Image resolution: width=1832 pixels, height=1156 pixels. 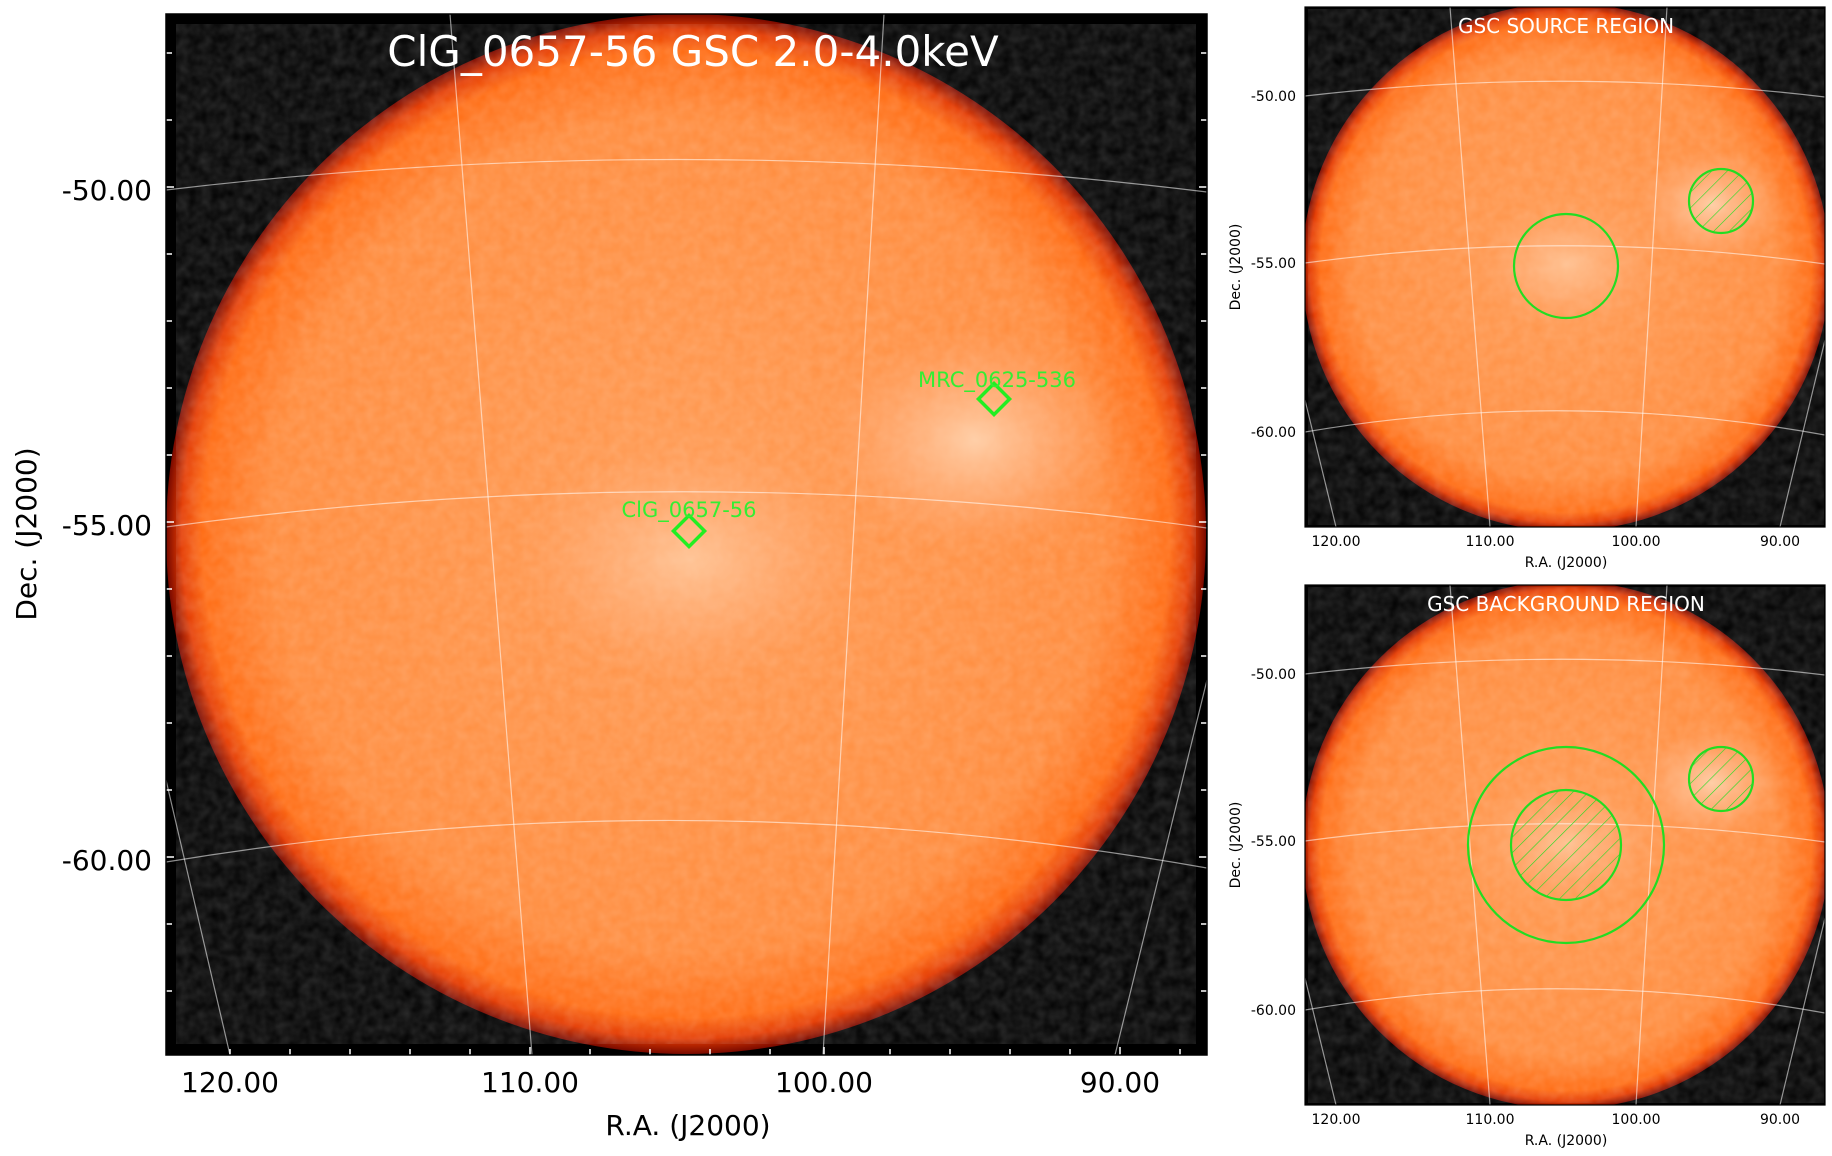 I want to click on source-panel-title: GSC SOURCE REGION, so click(x=1566, y=26).